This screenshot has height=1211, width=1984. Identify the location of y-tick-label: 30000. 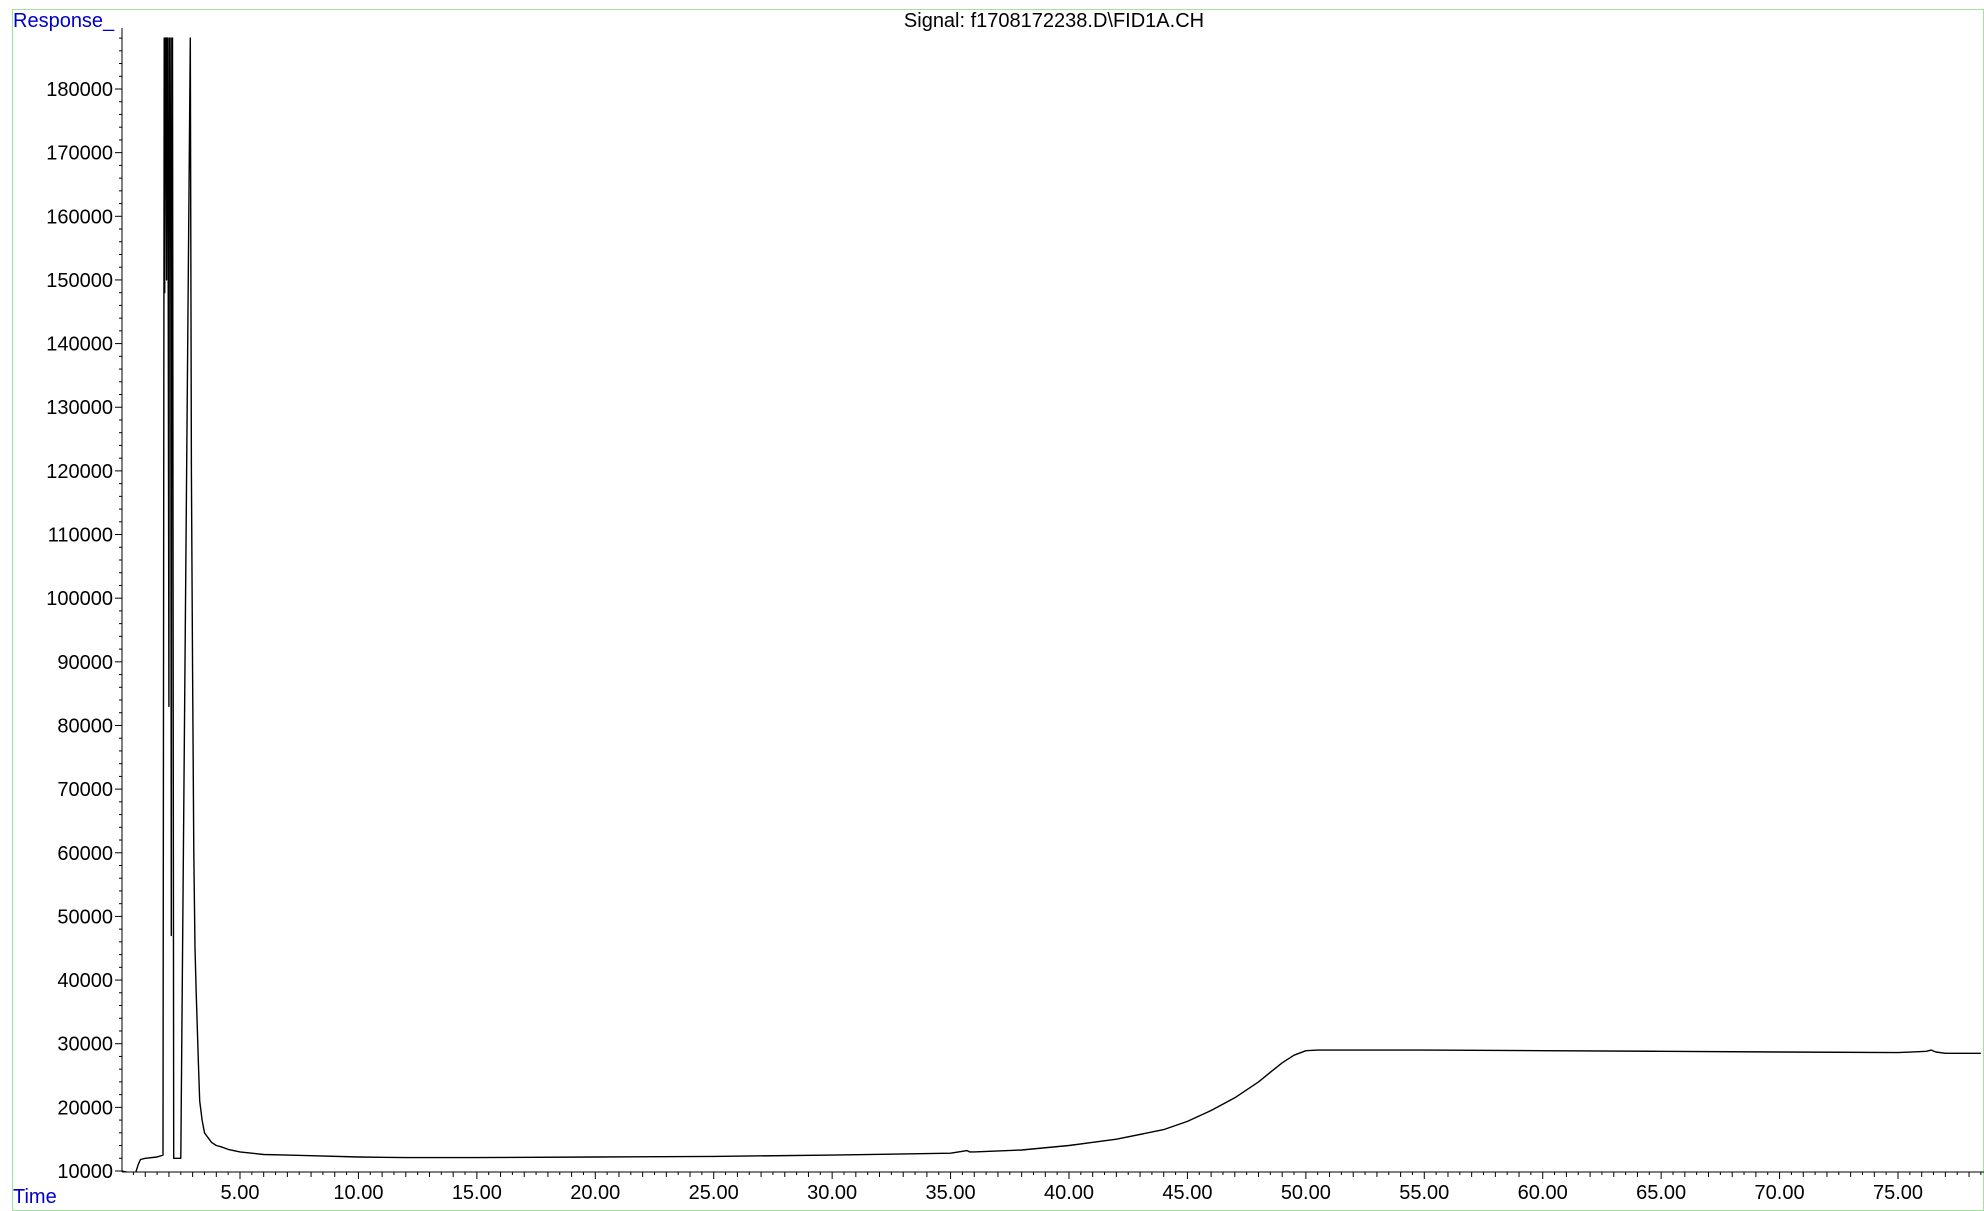
(85, 1045).